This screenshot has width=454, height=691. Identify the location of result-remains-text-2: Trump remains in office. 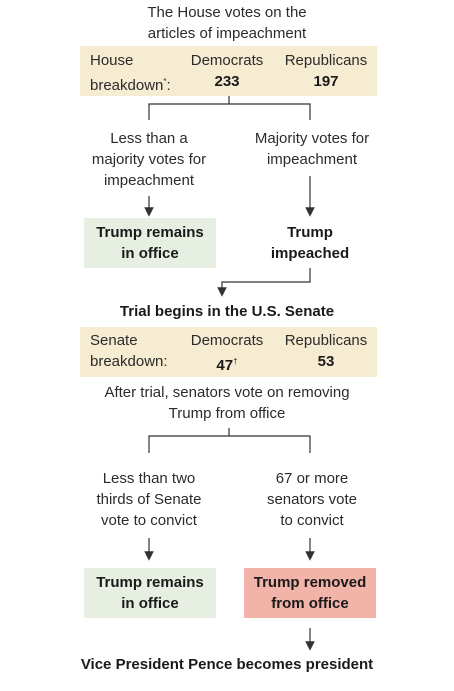
(150, 593).